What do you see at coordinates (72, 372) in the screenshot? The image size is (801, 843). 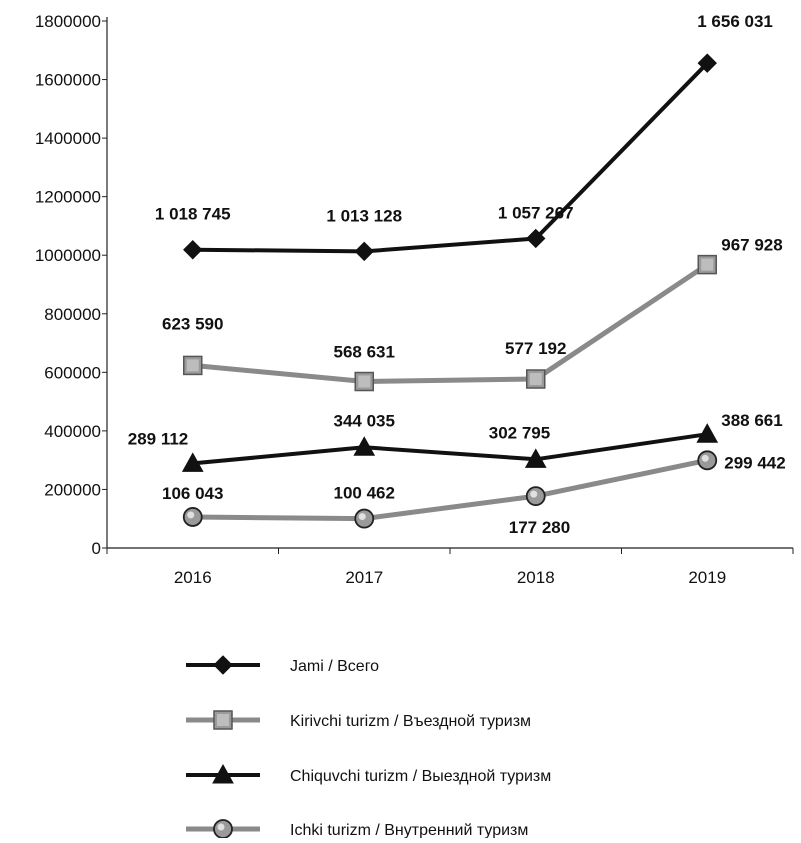 I see `y-tick-label: 600000` at bounding box center [72, 372].